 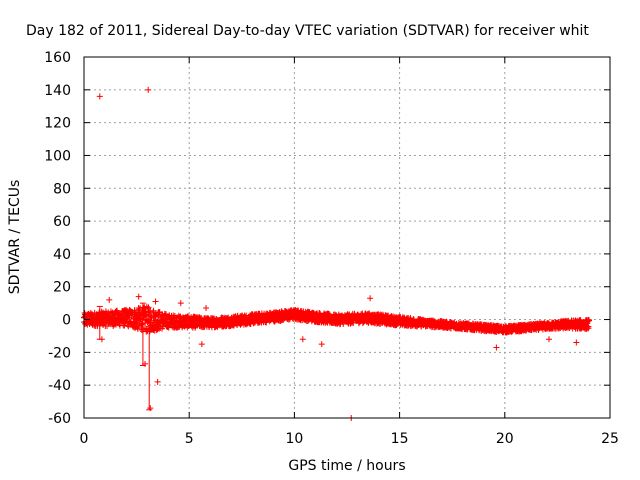 I want to click on y-tick-label: 60, so click(x=62, y=222).